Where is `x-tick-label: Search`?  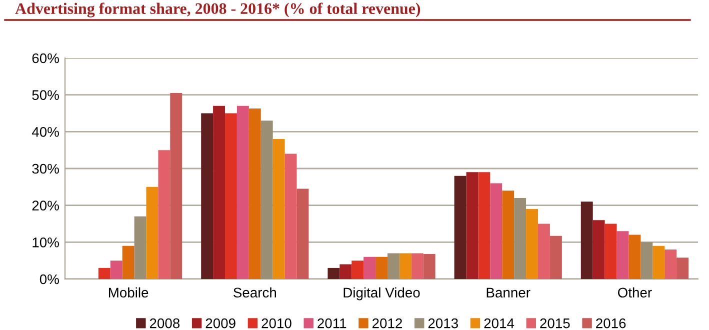
x-tick-label: Search is located at coordinates (255, 292).